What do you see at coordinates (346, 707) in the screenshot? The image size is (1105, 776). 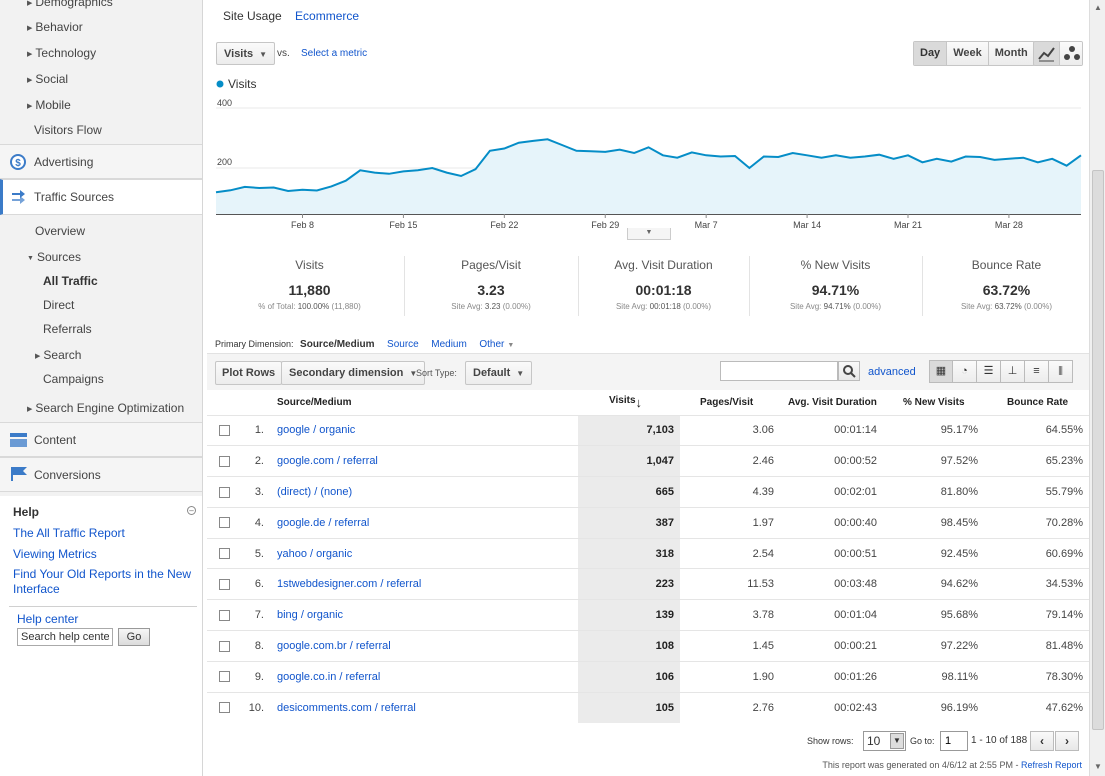 I see `source-medium-link: desicomments.com / referral` at bounding box center [346, 707].